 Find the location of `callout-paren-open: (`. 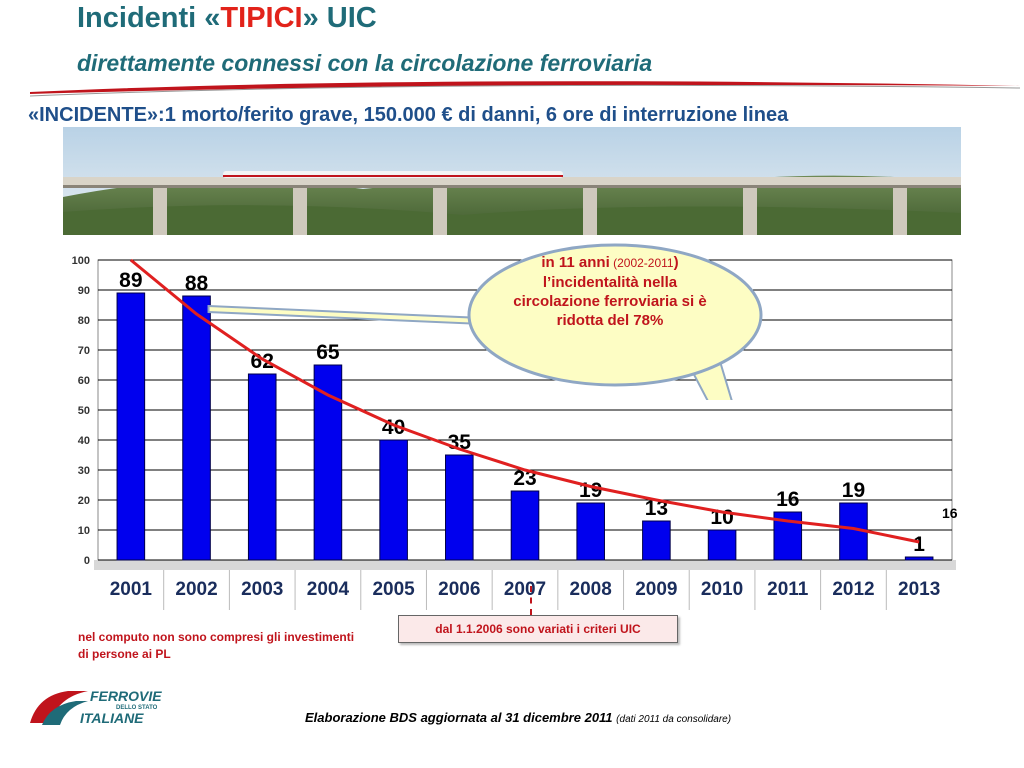

callout-paren-open: ( is located at coordinates (613, 263).